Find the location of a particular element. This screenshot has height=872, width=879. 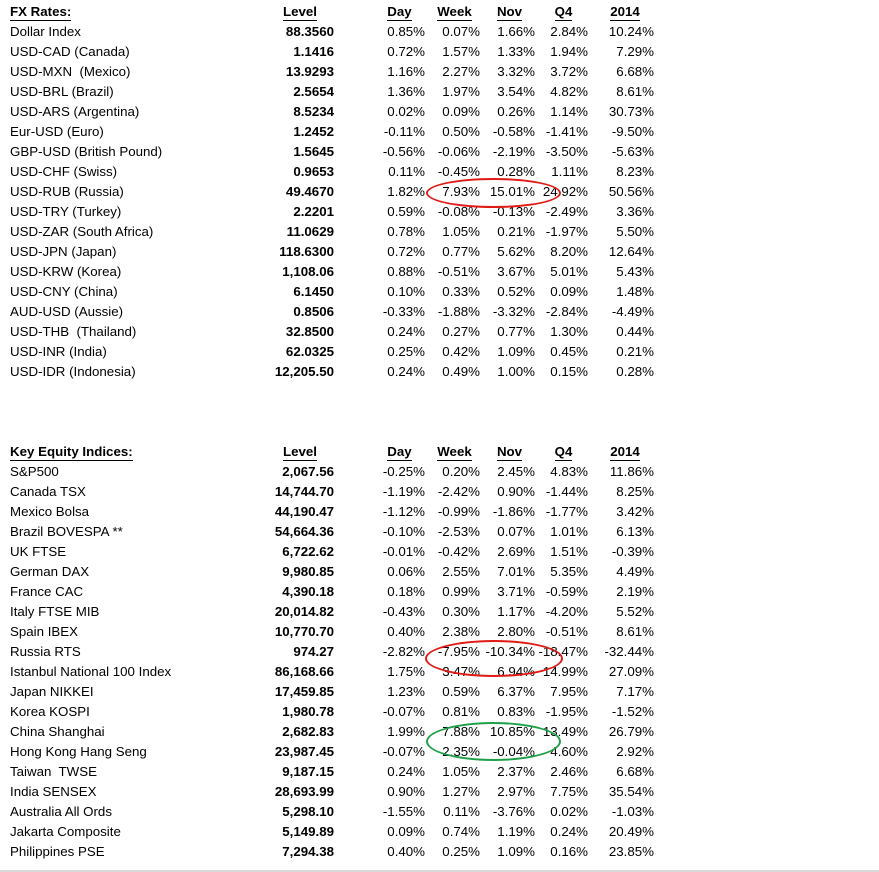

cell-week: 0.74% is located at coordinates (461, 831).